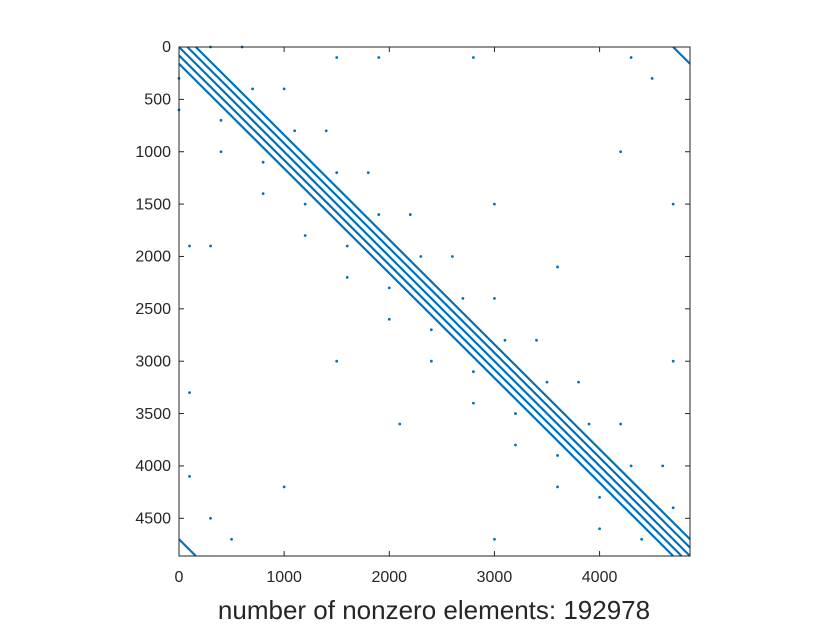  What do you see at coordinates (434, 610) in the screenshot?
I see `x-axis-label: number of nonzero elements: 192978` at bounding box center [434, 610].